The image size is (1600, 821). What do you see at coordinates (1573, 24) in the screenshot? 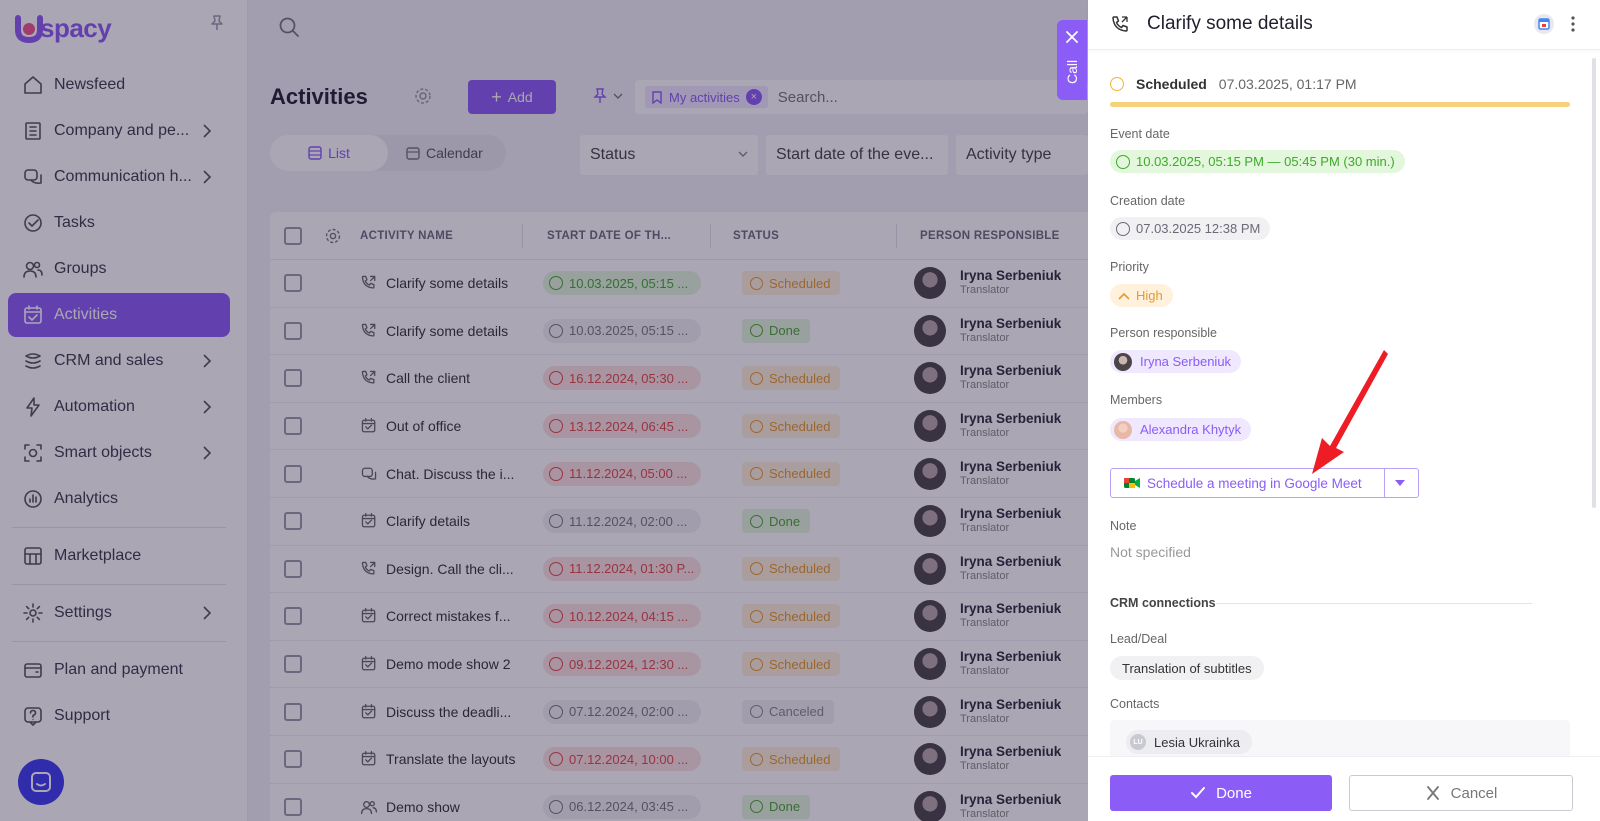
I see `more-options-icon` at bounding box center [1573, 24].